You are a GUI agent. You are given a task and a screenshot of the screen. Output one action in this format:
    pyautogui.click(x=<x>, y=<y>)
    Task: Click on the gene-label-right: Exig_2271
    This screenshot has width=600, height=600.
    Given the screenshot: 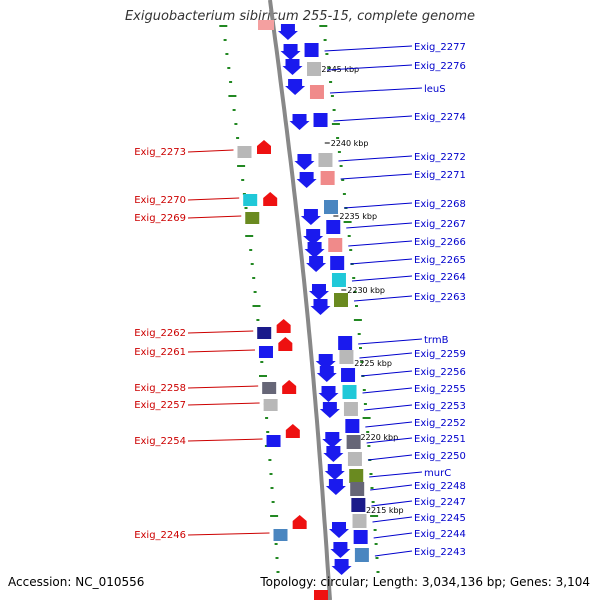 What is the action you would take?
    pyautogui.click(x=440, y=175)
    